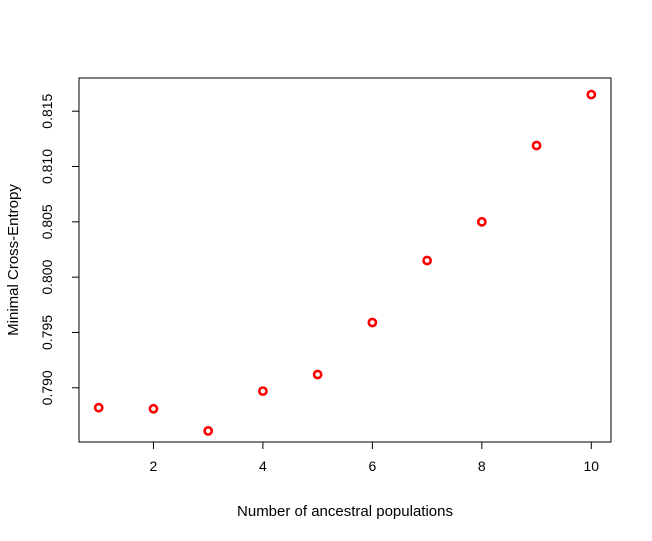 The image size is (652, 541). I want to click on y-tick-label: 0.800, so click(47, 276).